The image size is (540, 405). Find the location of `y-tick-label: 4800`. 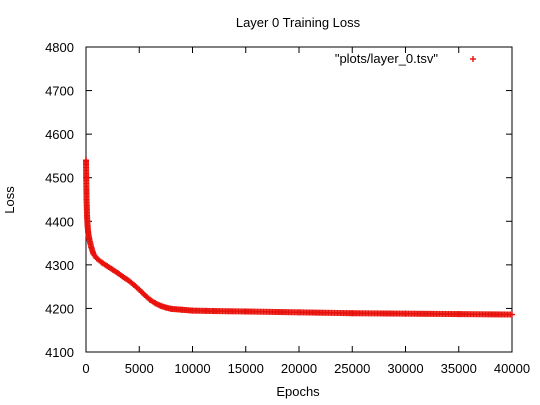

y-tick-label: 4800 is located at coordinates (59, 47).